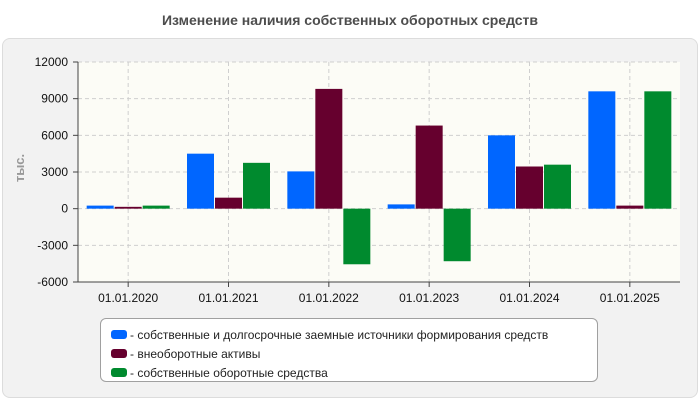  What do you see at coordinates (349, 353) in the screenshot?
I see `legend-item: - внеоборотные активы` at bounding box center [349, 353].